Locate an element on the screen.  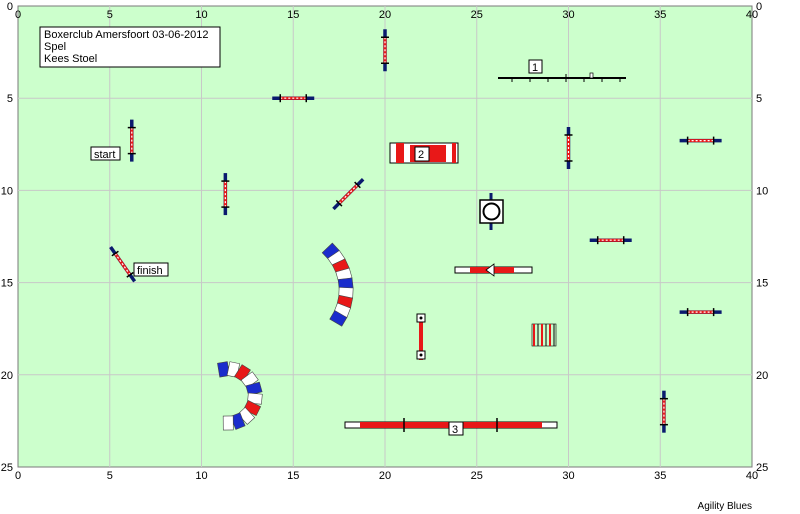
info-class: Spel is located at coordinates (55, 47).